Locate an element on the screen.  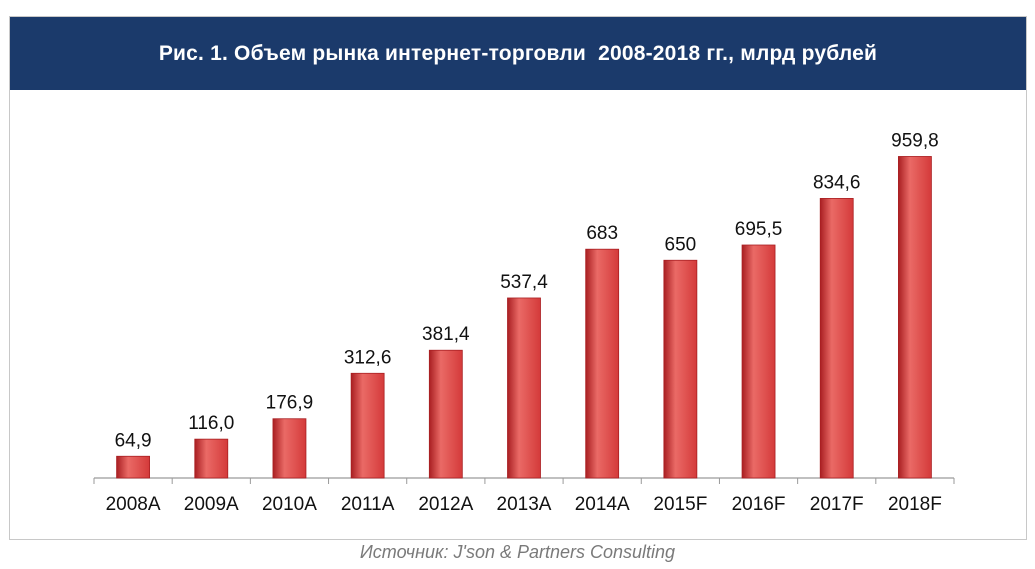
bar-2013A is located at coordinates (524, 388).